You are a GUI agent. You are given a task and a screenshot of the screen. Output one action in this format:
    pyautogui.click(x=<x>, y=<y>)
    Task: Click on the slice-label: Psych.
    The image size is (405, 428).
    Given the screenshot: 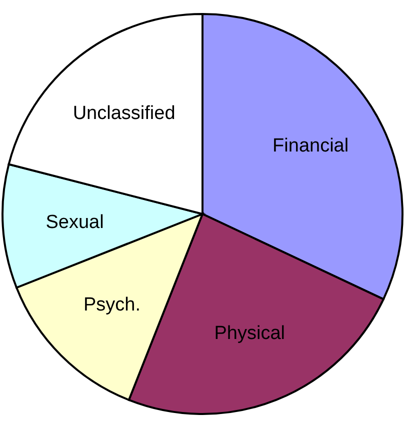 What is the action you would take?
    pyautogui.click(x=112, y=305)
    